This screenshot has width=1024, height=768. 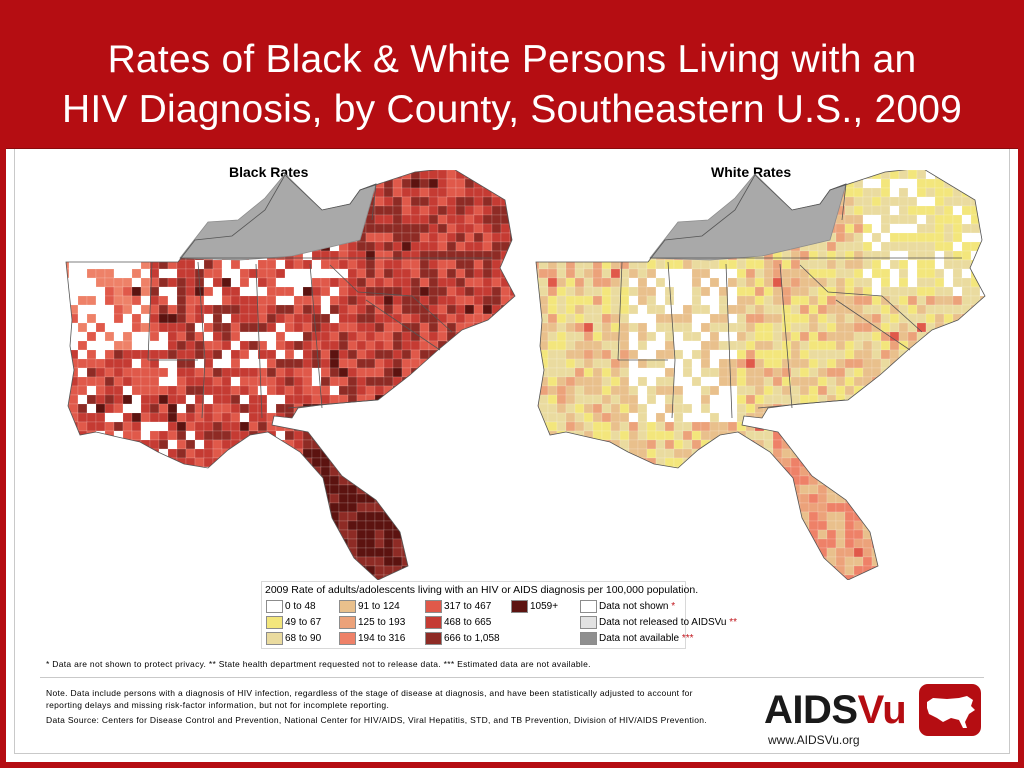 What do you see at coordinates (588, 622) in the screenshot?
I see `legend-swatch-special` at bounding box center [588, 622].